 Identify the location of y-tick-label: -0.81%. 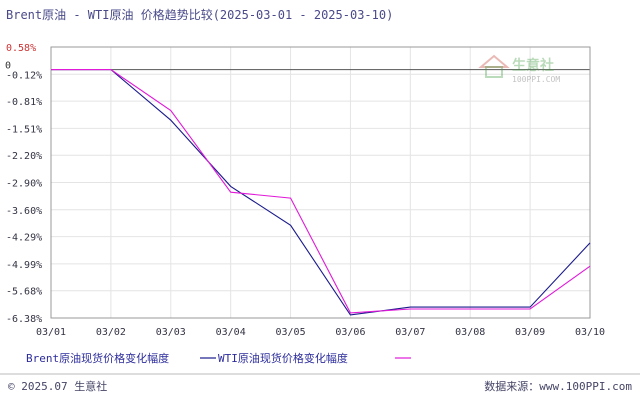
(24, 102).